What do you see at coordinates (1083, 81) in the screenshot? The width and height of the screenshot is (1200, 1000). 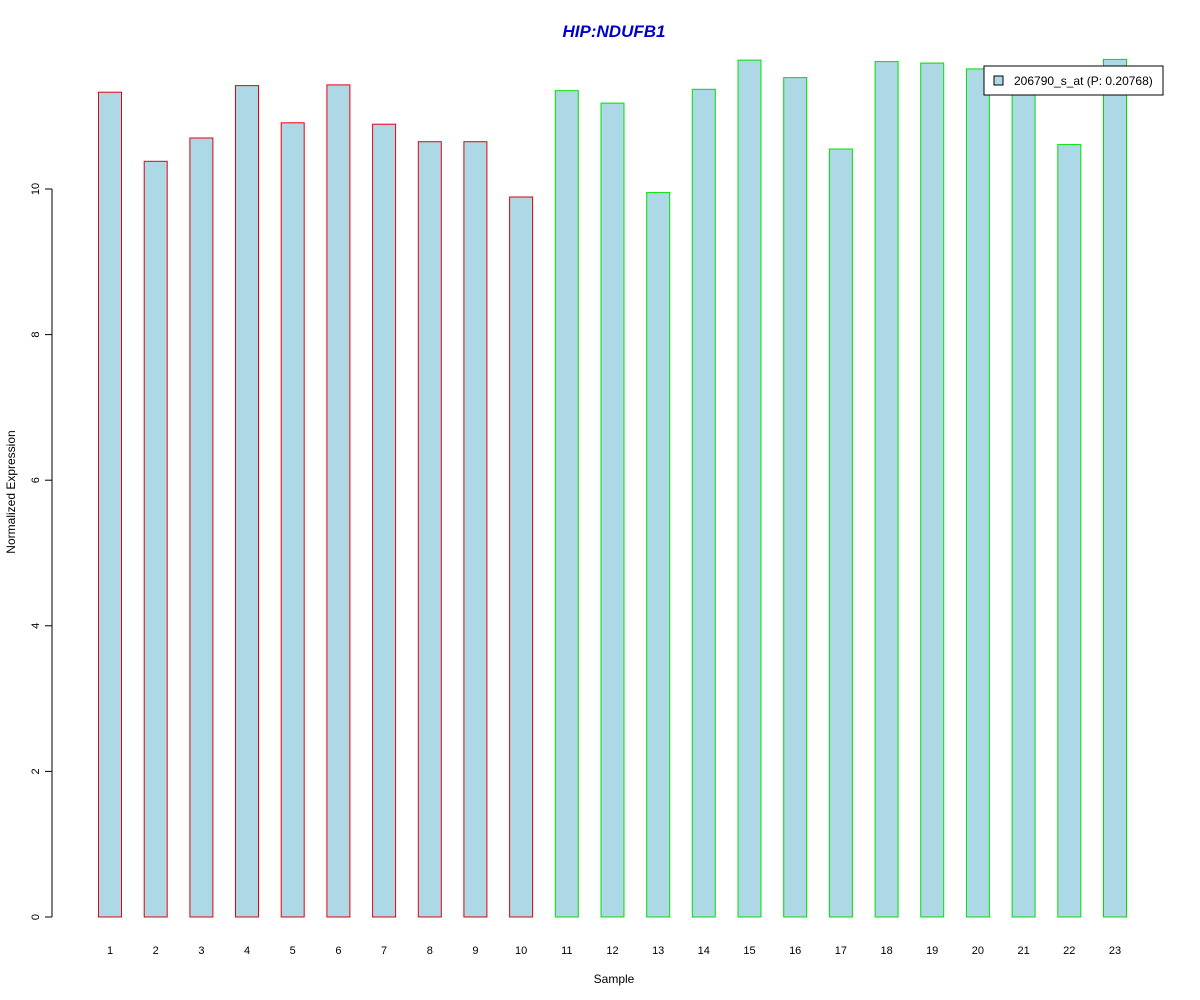 I see `legend-label: 206790_s_at (P: 0.20768)` at bounding box center [1083, 81].